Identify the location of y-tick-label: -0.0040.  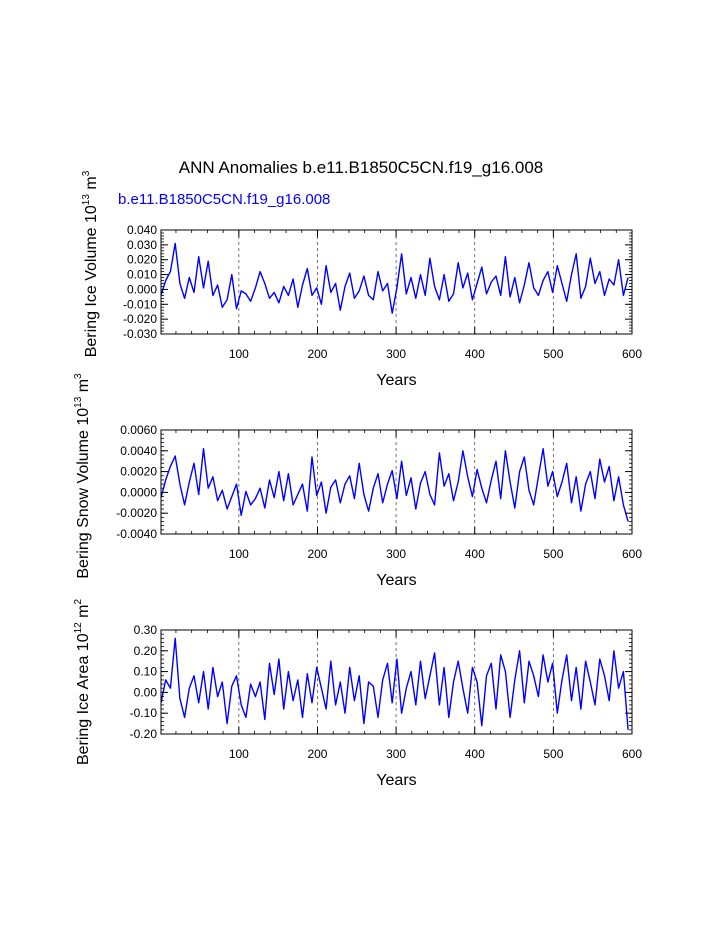
(136, 534).